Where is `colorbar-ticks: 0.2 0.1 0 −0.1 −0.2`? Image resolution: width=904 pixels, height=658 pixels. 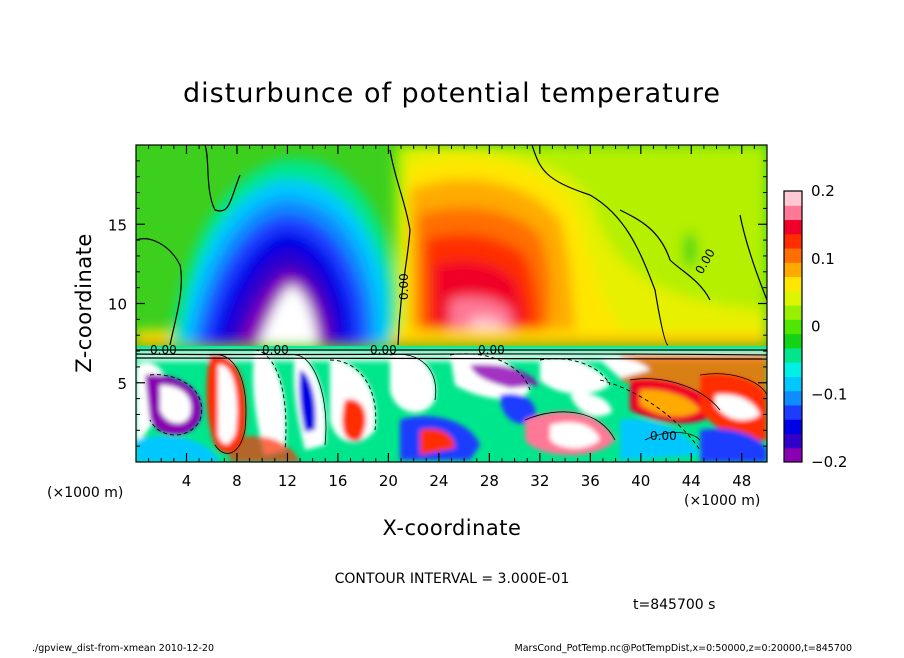 colorbar-ticks: 0.2 0.1 0 −0.1 −0.2 is located at coordinates (829, 326).